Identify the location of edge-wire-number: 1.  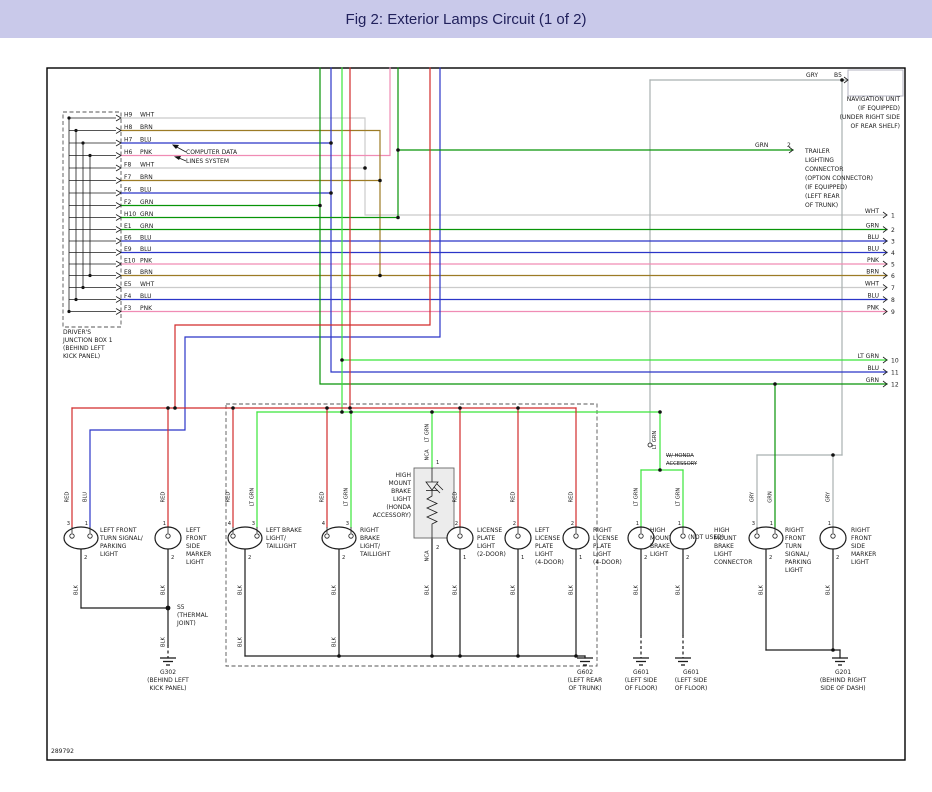
(893, 216).